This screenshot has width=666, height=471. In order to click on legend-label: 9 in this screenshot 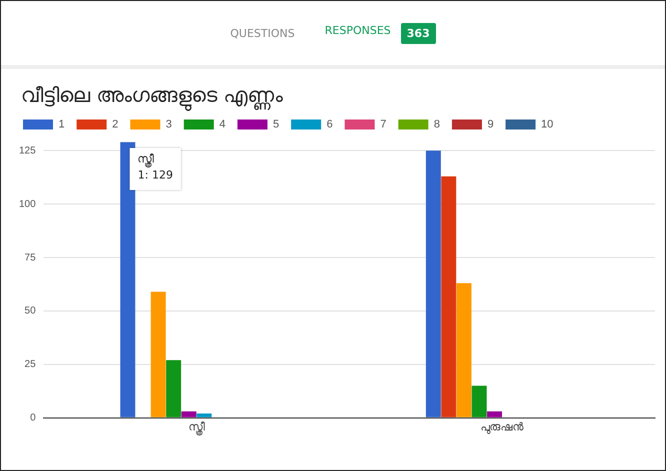, I will do `click(490, 124)`.